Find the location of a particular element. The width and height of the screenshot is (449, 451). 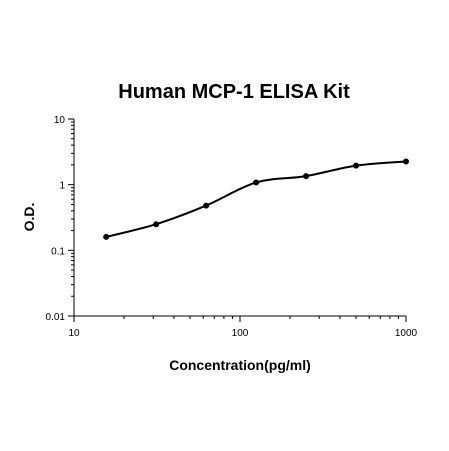

x-tick-label: 1000 is located at coordinates (406, 333).